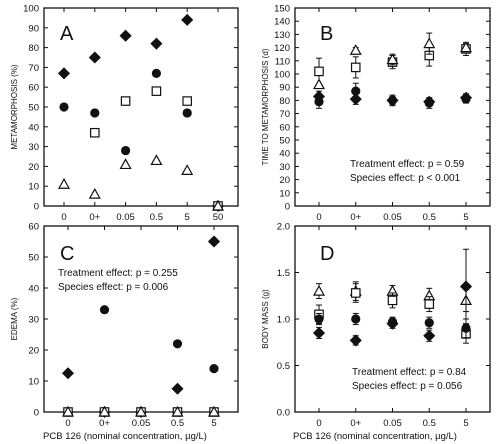 This screenshot has height=444, width=500. Describe the element at coordinates (265, 106) in the screenshot. I see `y-axis-label: TIME TO METAMORPHOSIS (d)` at that location.